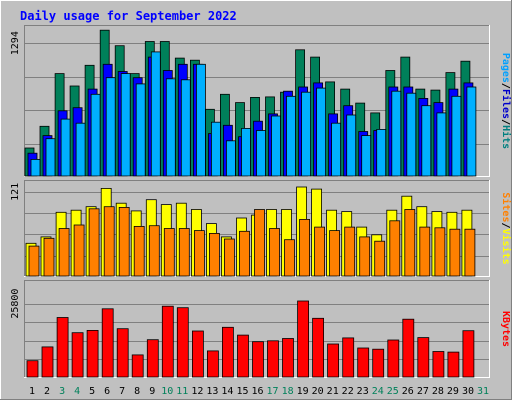  I want to click on x-label-day-24: 24, so click(378, 391).